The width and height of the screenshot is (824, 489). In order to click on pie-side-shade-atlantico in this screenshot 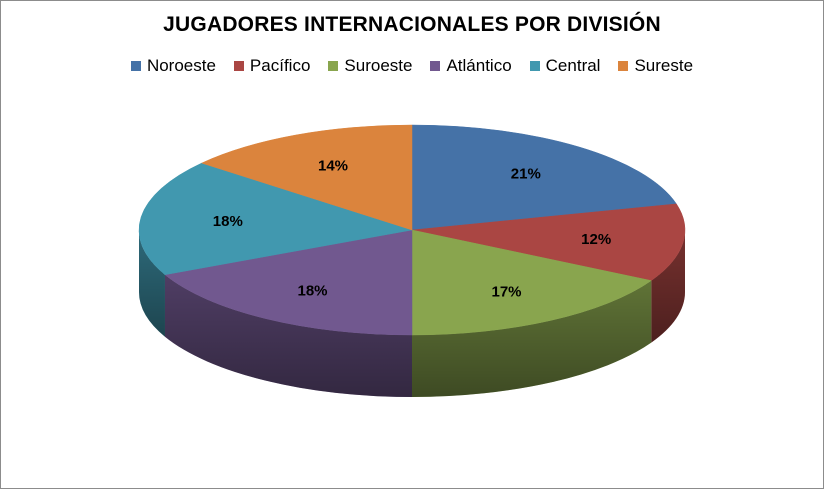, I will do `click(288, 335)`.